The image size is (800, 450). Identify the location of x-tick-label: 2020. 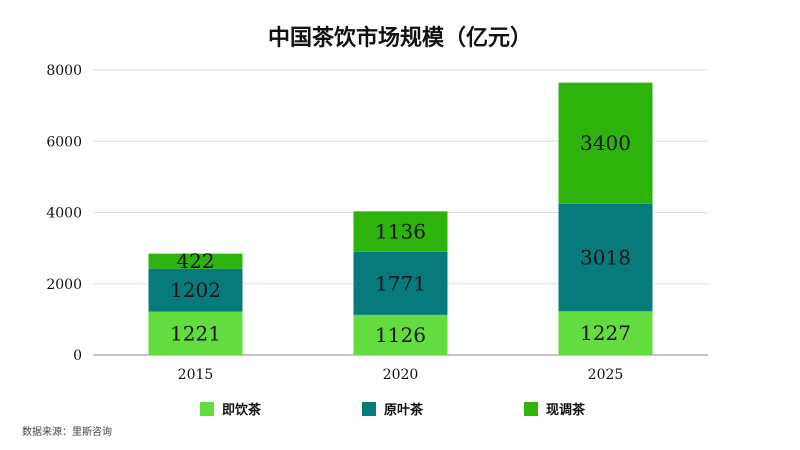
(401, 375).